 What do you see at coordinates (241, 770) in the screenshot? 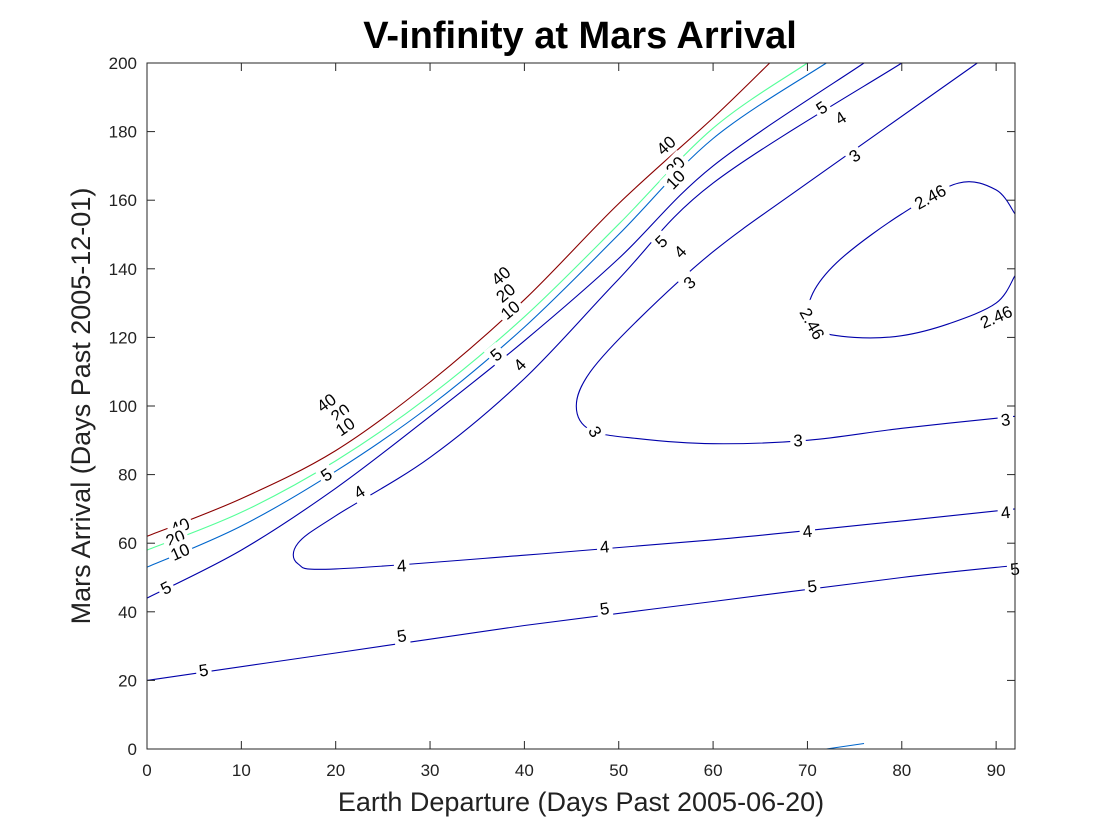
I see `x-tick-label: 10` at bounding box center [241, 770].